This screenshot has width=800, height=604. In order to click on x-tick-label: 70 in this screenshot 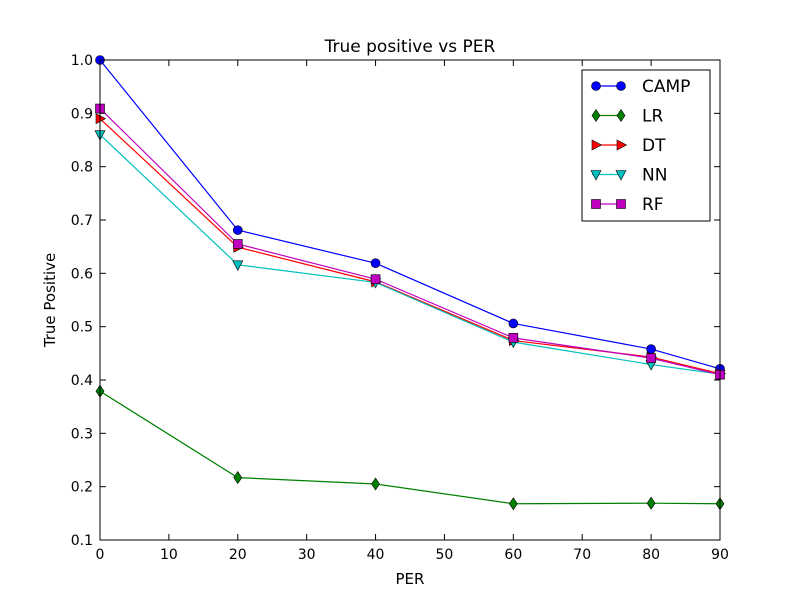, I will do `click(582, 555)`.